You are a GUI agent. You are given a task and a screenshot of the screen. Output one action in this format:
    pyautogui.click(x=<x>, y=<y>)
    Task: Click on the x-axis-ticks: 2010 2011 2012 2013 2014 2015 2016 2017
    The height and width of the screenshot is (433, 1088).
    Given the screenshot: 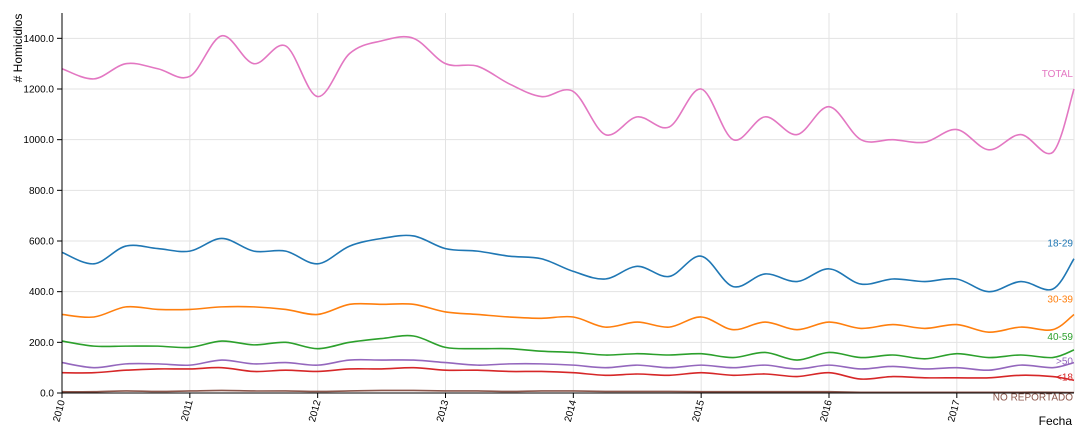 What is the action you would take?
    pyautogui.click(x=507, y=408)
    